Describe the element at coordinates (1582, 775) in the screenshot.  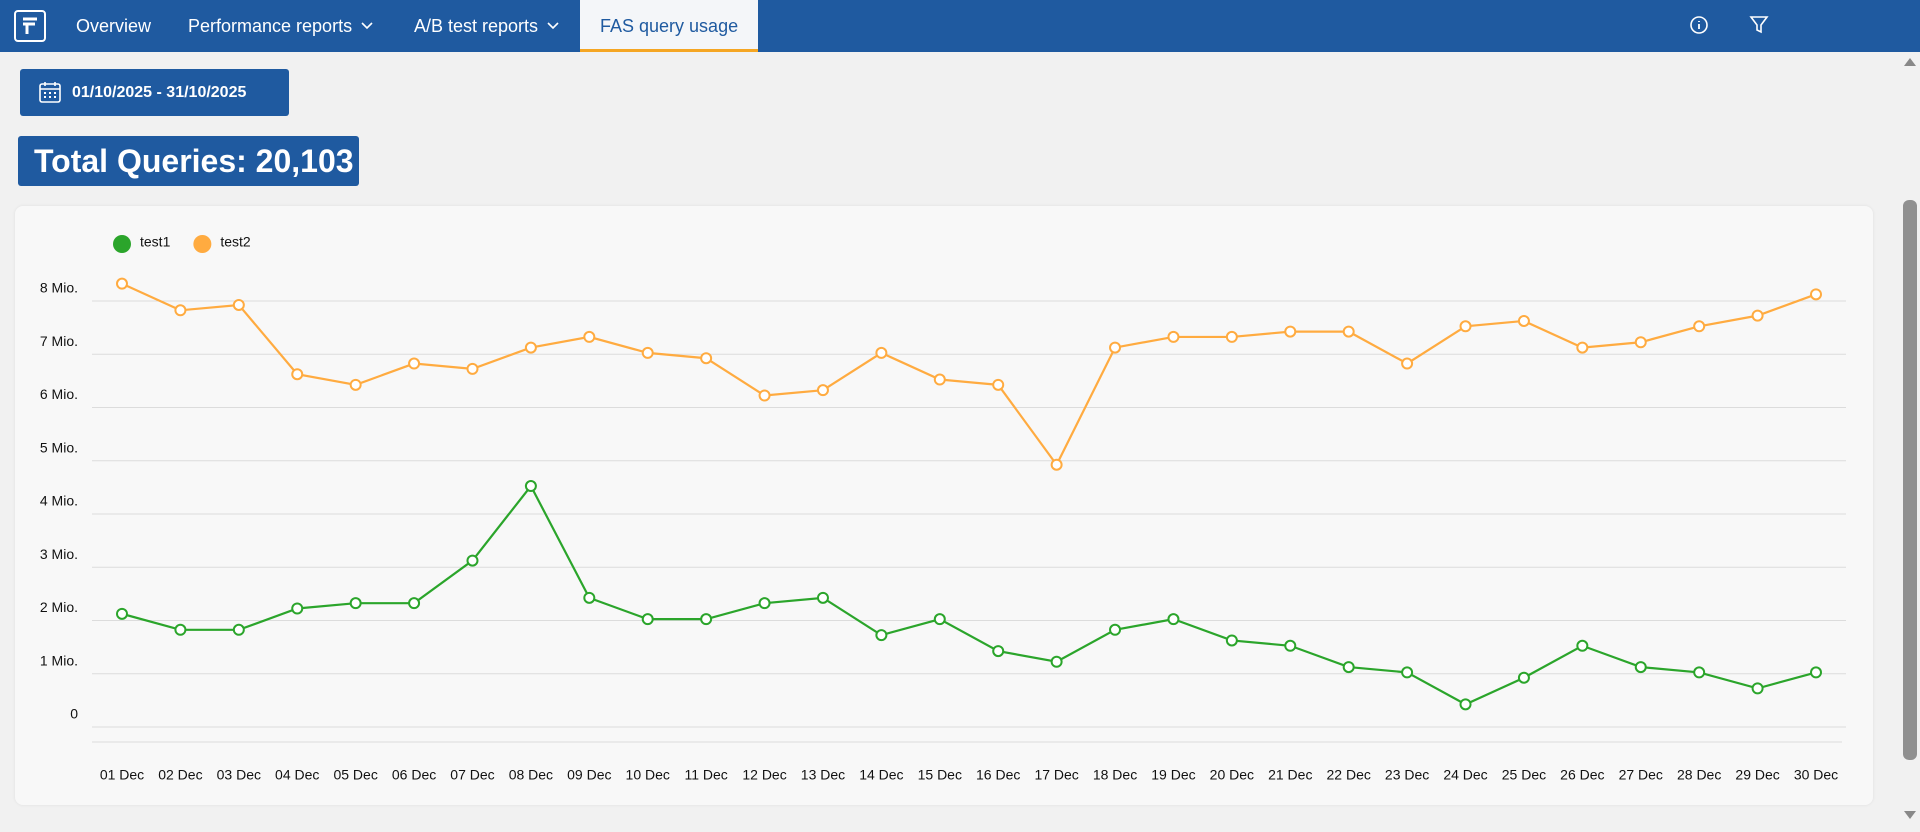
I see `x-tick-label: 26 Dec` at that location.